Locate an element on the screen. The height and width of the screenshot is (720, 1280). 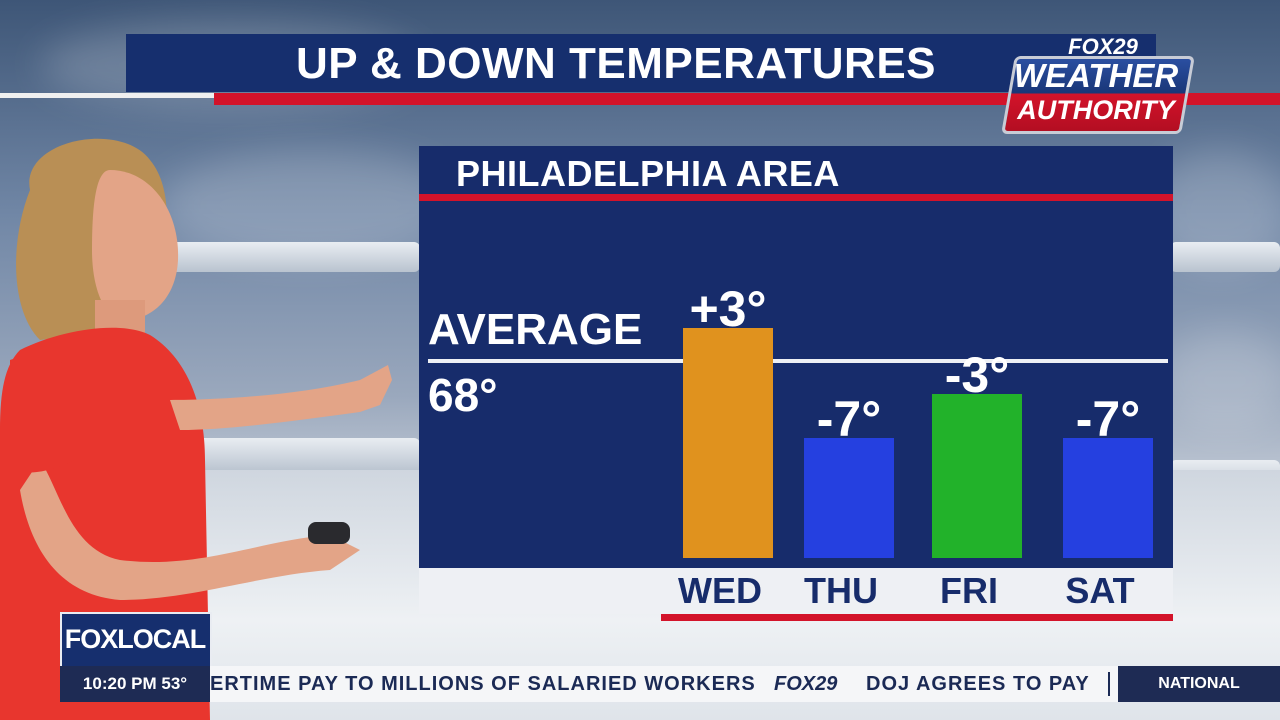
value-label-wed: +3° is located at coordinates (727, 309).